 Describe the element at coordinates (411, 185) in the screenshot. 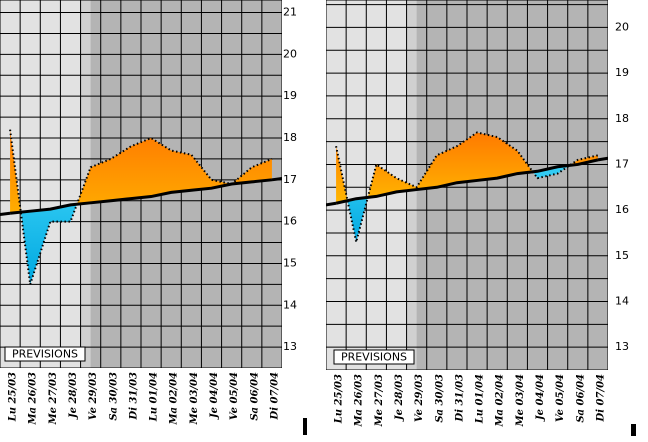

I see `background` at that location.